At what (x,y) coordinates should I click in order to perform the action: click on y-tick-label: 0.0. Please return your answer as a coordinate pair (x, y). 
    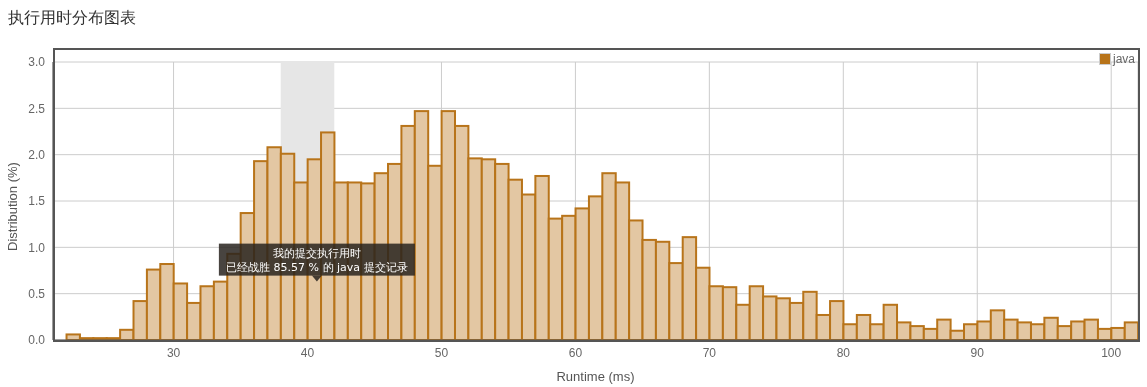
    Looking at the image, I should click on (37, 340).